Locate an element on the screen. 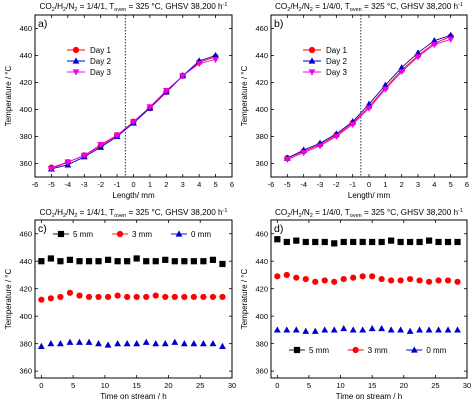 Image resolution: width=474 pixels, height=413 pixels. title-part: /H is located at coordinates (59, 212).